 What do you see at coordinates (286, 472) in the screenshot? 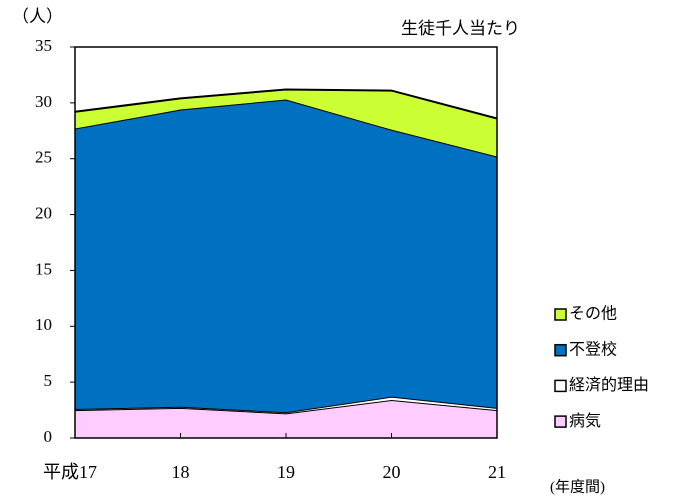
I see `x-tick-label: 19` at bounding box center [286, 472].